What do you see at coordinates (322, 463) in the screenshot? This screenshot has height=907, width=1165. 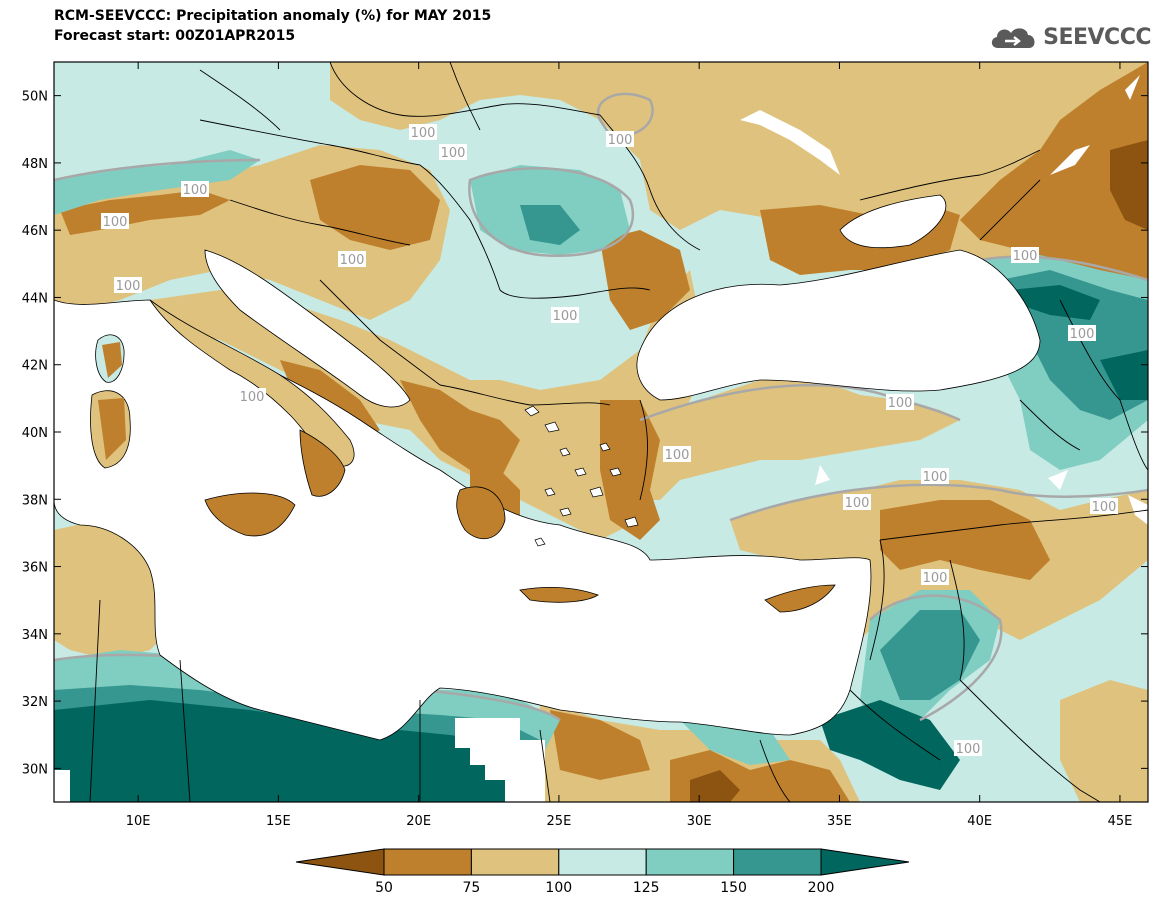 I see `italy-boot` at bounding box center [322, 463].